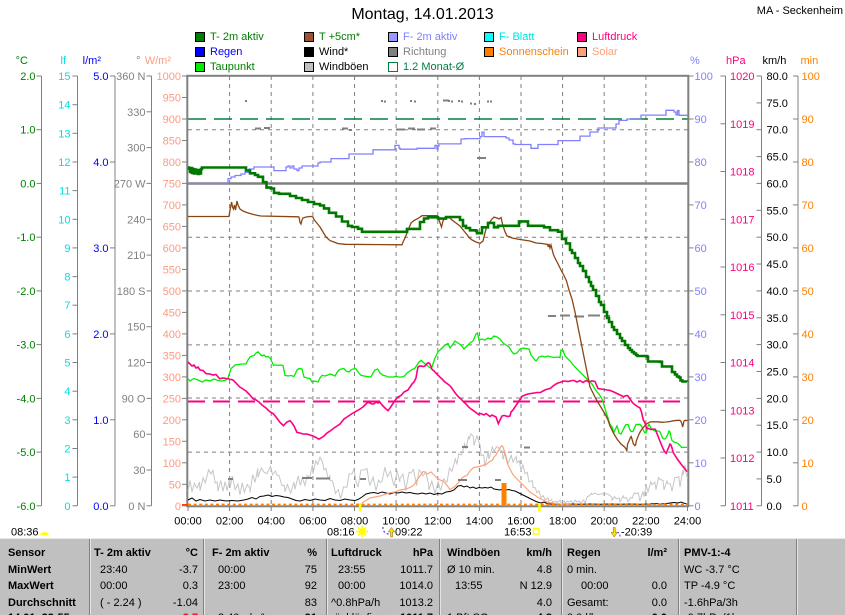  I want to click on svg-text: 1012, so click(742, 459).